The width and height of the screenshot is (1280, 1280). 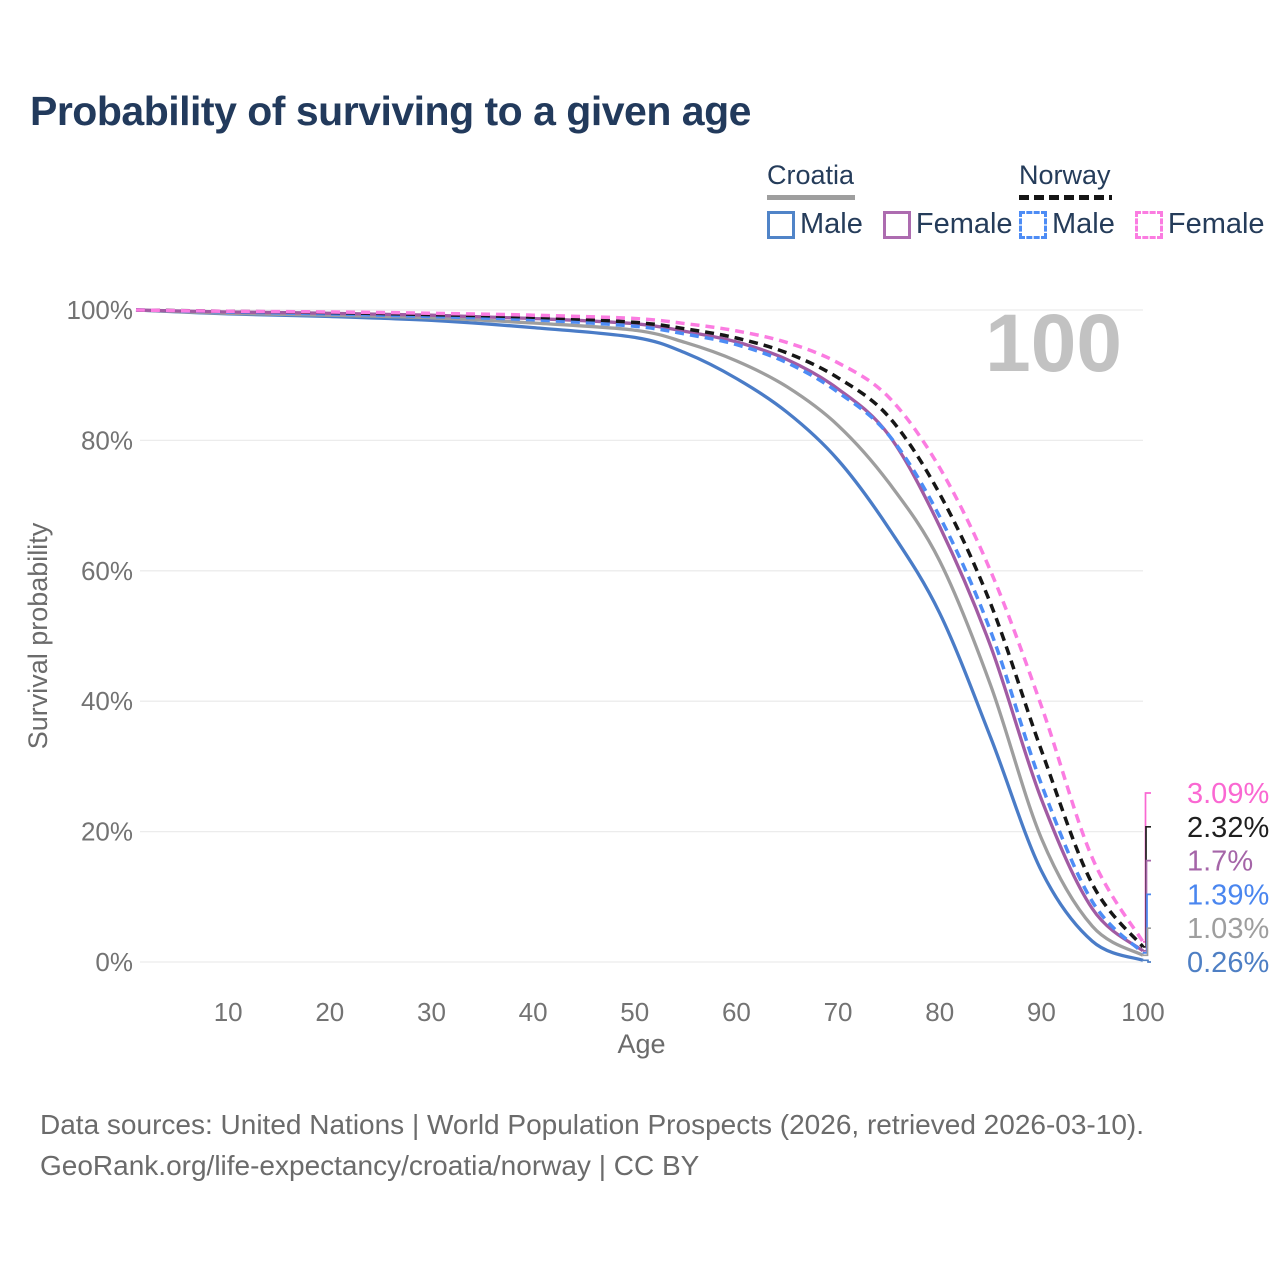 What do you see at coordinates (1228, 828) in the screenshot?
I see `end-label-value: 2.32%` at bounding box center [1228, 828].